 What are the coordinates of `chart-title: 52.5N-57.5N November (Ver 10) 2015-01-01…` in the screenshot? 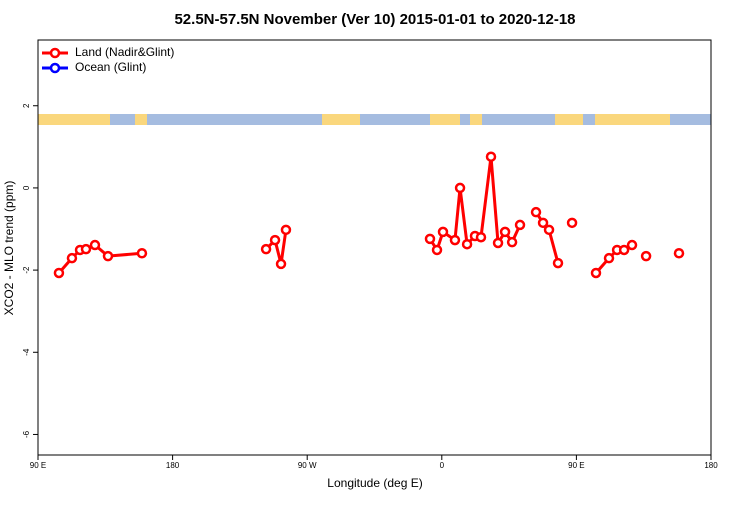 It's located at (374, 19).